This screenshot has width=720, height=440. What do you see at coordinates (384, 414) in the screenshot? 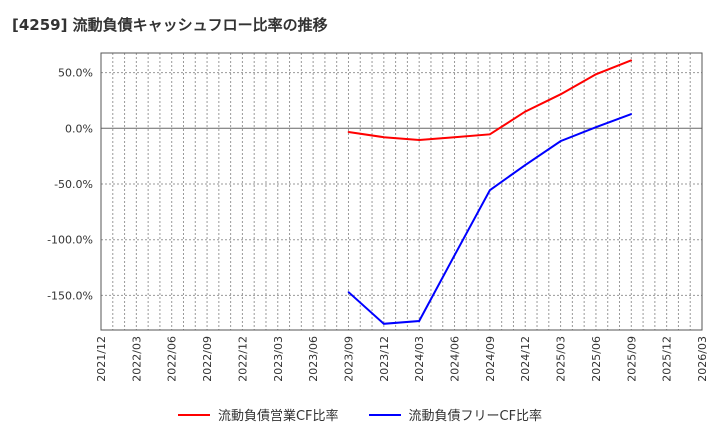
I see `legend-swatch-blue` at bounding box center [384, 414].